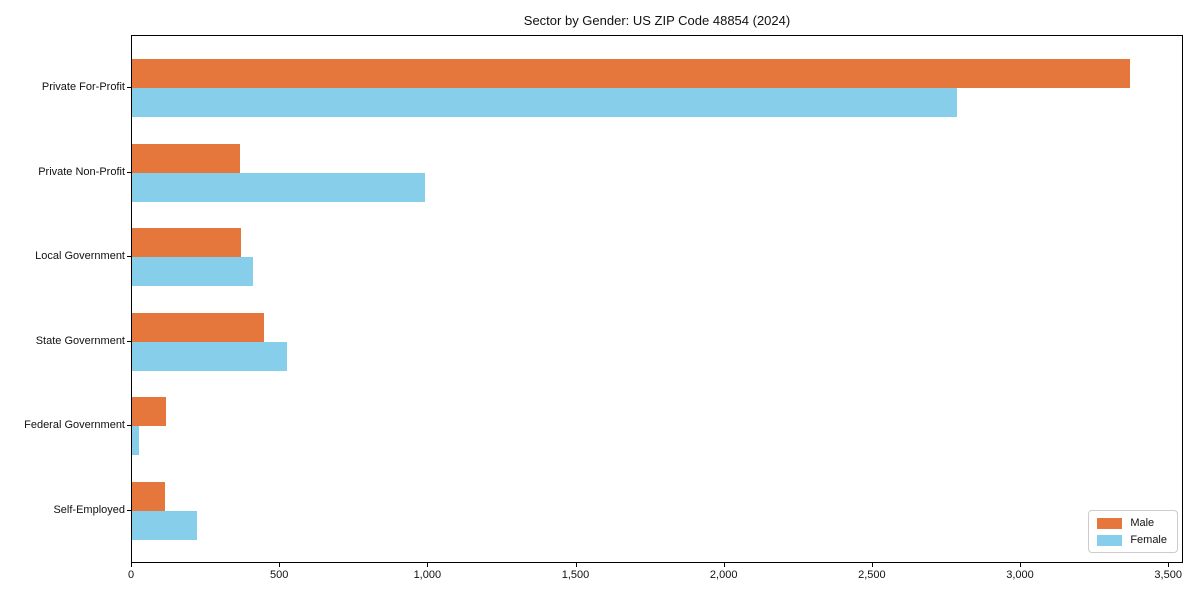  Describe the element at coordinates (148, 496) in the screenshot. I see `bar-male-self-employed` at that location.